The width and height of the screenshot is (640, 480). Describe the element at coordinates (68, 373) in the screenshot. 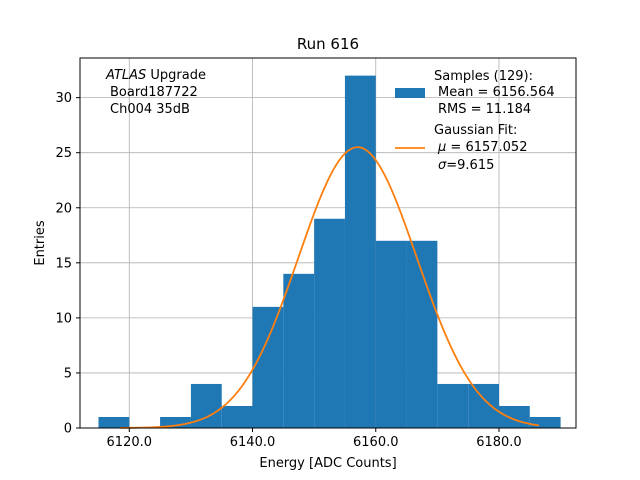

I see `y-tick-label: 5` at that location.